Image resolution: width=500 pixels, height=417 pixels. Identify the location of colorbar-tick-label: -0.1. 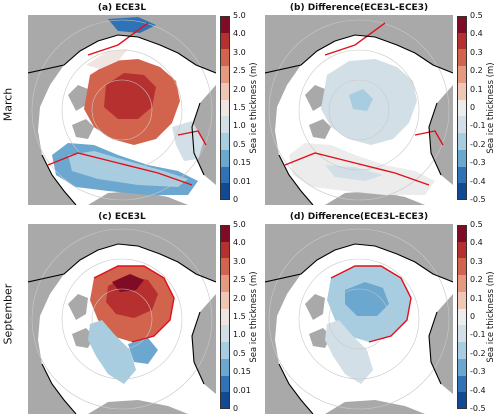
(478, 126).